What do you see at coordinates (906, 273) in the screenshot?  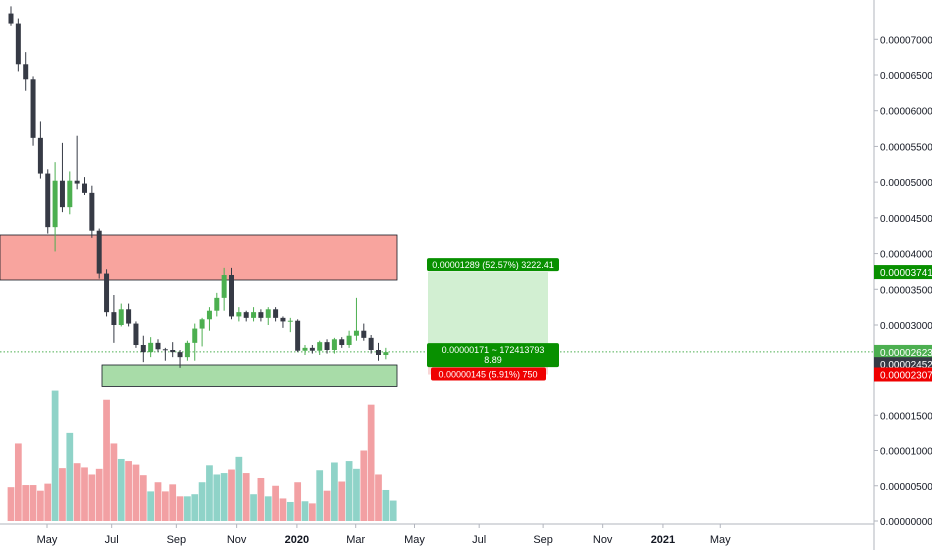 I see `target-price-tag-text: 0.00003741` at bounding box center [906, 273].